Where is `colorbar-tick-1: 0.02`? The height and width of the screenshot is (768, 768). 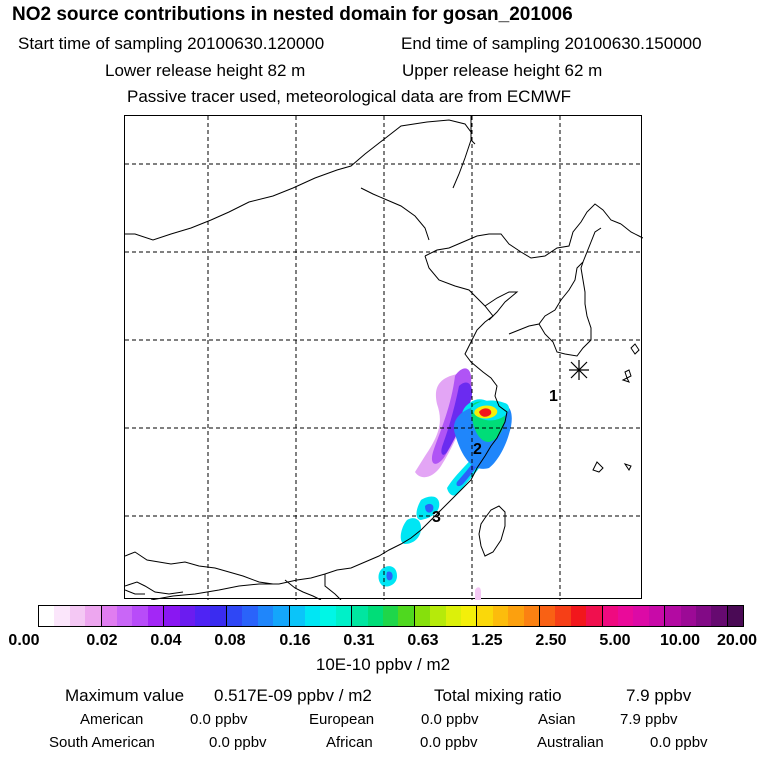
colorbar-tick-1: 0.02 is located at coordinates (102, 640).